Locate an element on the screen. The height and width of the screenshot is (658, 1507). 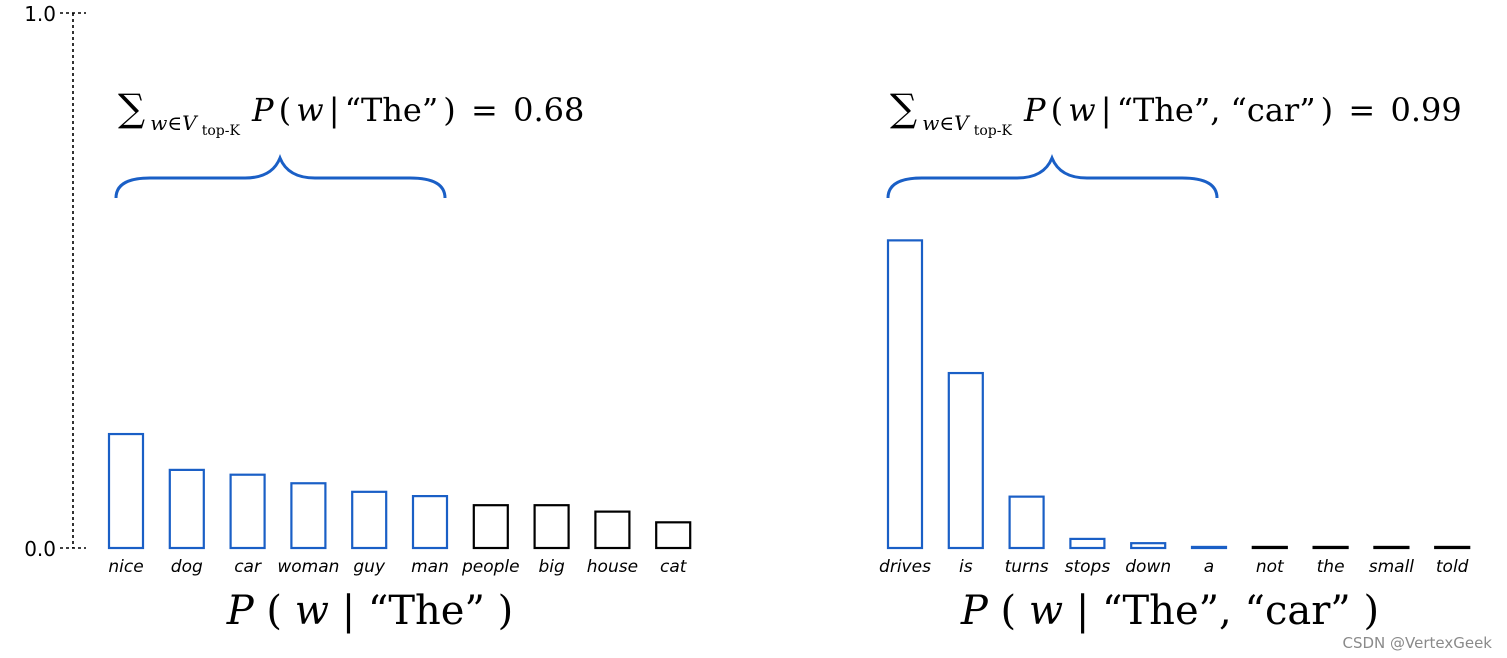
category-label-not: not is located at coordinates (1270, 567).